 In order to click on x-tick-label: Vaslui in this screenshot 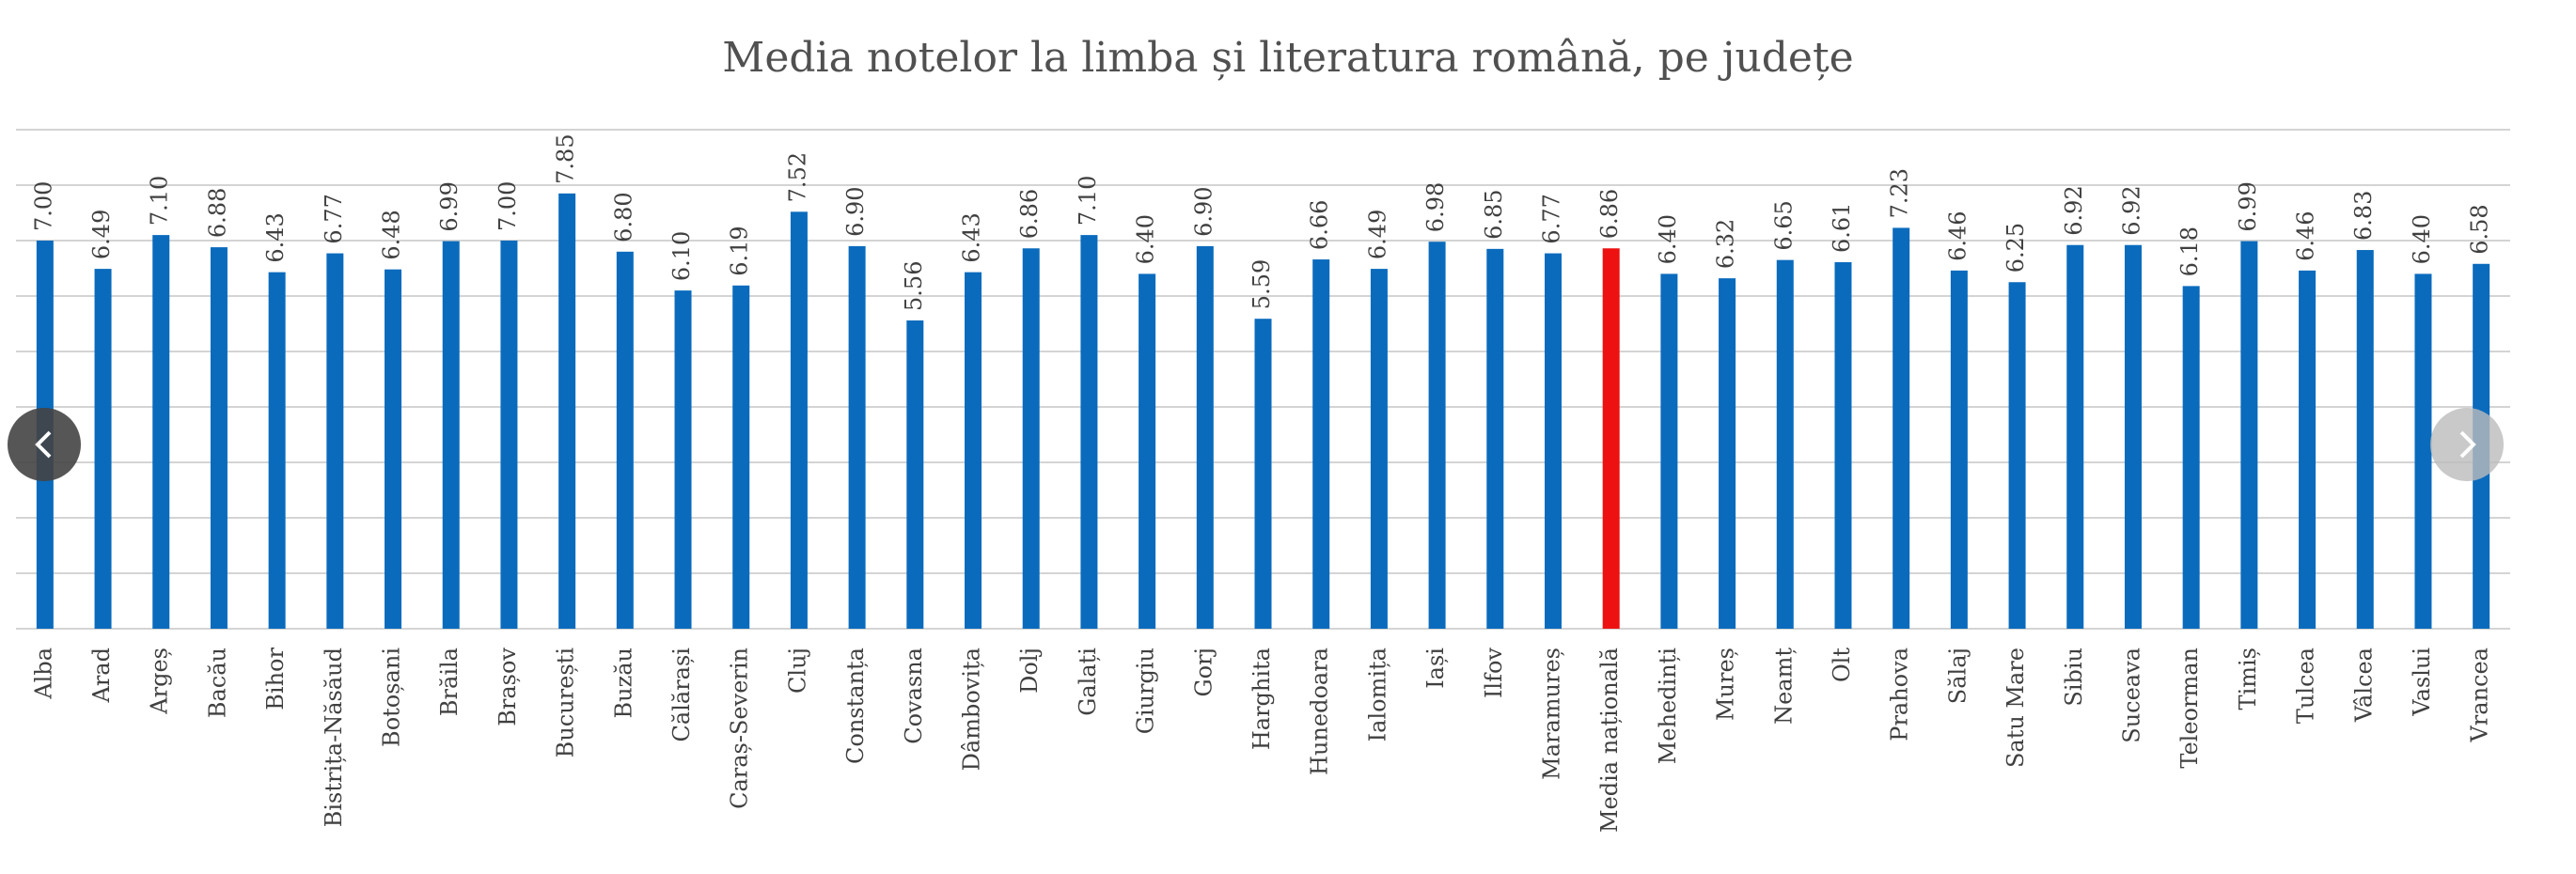, I will do `click(2422, 683)`.